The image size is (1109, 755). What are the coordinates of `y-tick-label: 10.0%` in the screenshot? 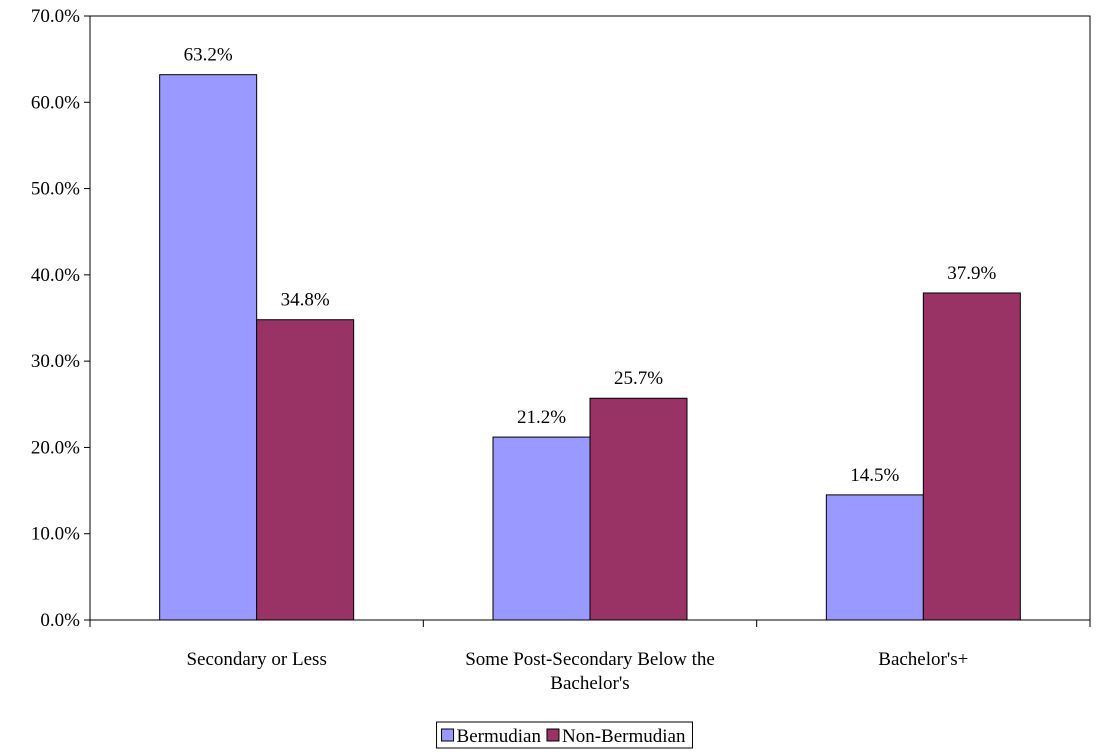 It's located at (55, 534).